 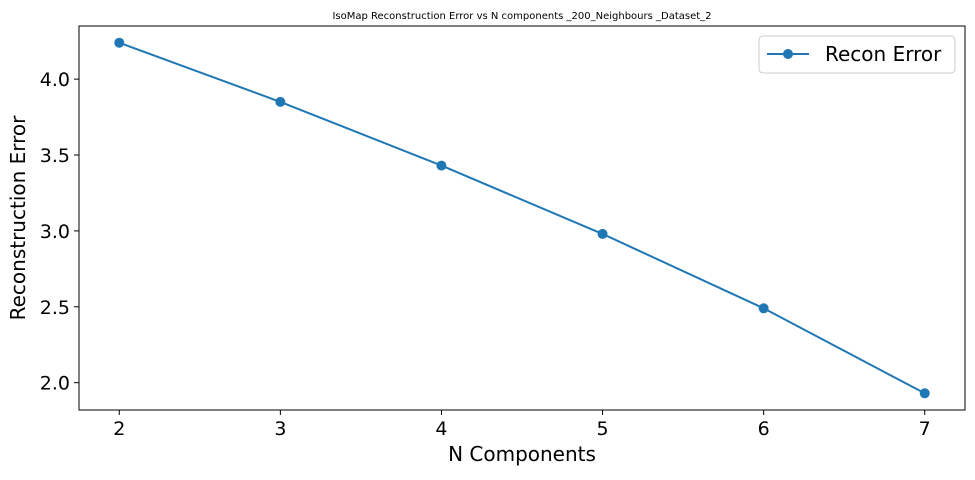 What do you see at coordinates (55, 80) in the screenshot?
I see `y-tick-label: 4.0` at bounding box center [55, 80].